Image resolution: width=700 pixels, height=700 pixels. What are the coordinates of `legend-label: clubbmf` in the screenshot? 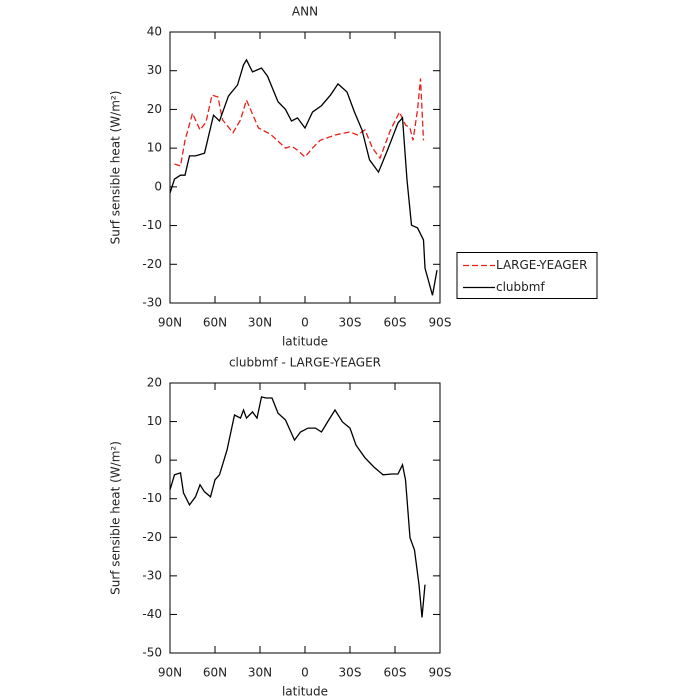 It's located at (520, 287).